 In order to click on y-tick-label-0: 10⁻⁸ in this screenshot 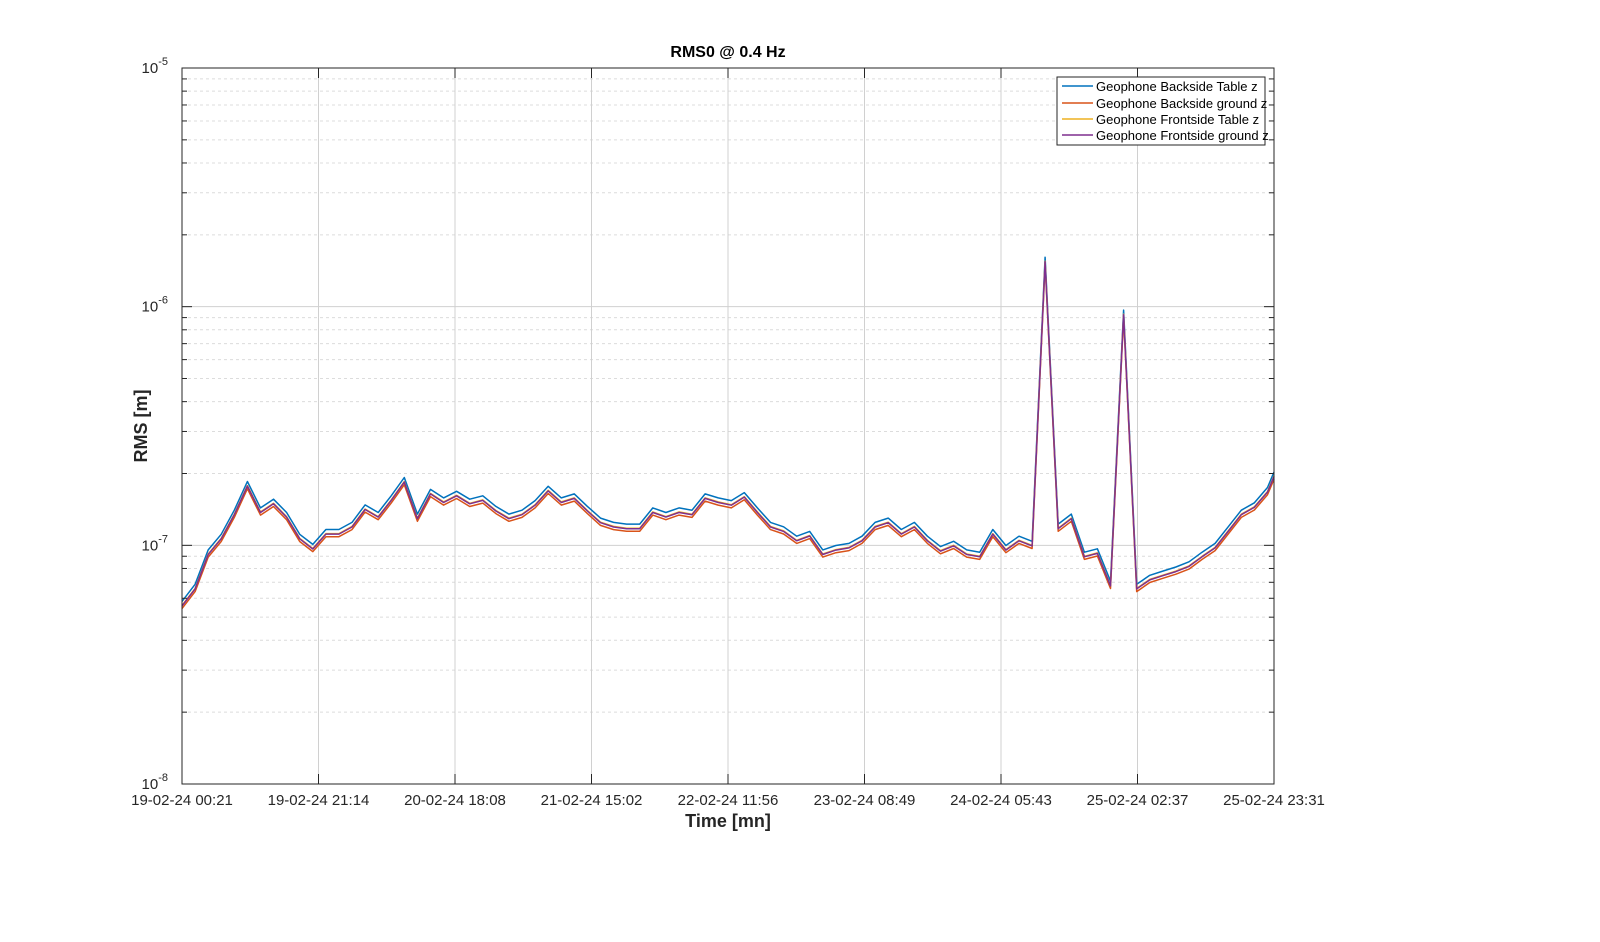, I will do `click(155, 782)`.